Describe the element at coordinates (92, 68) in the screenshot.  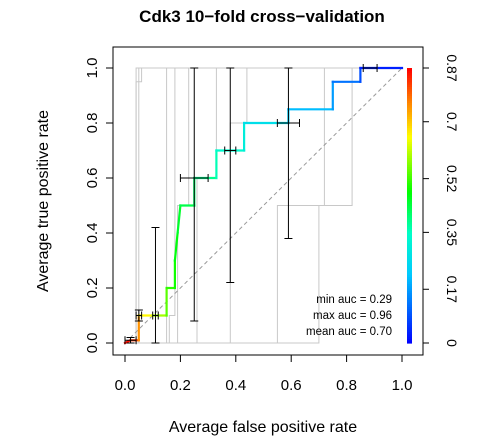
I see `y-tick-label: 1.0` at that location.